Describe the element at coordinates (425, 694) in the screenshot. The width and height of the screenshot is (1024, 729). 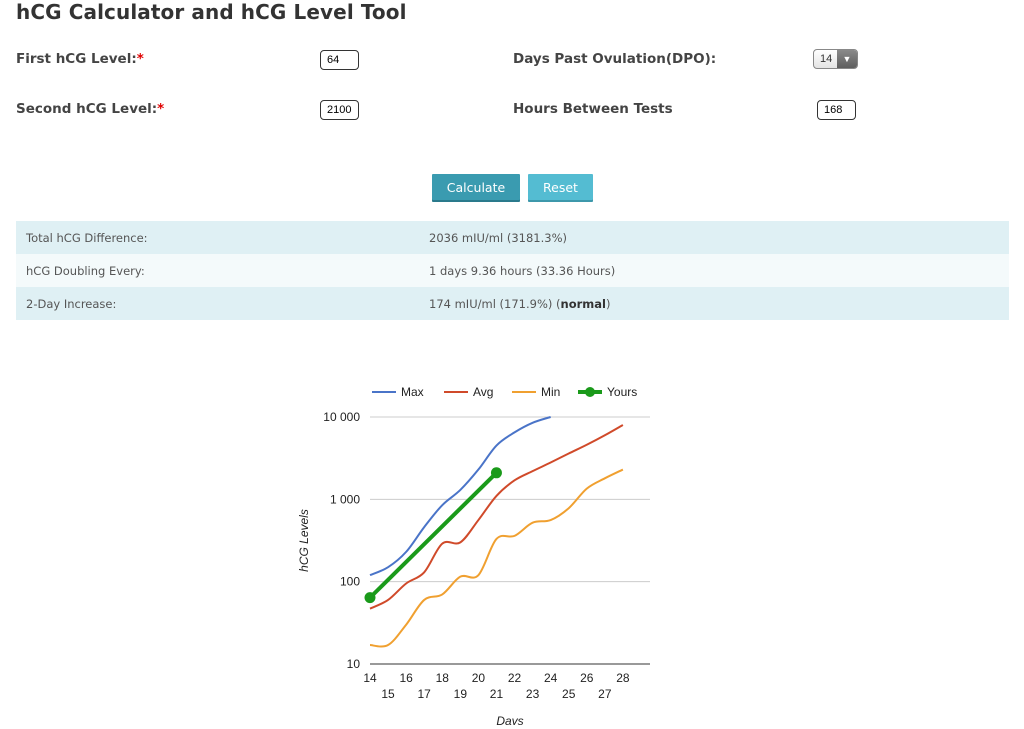
I see `x-tick-label: 17` at that location.